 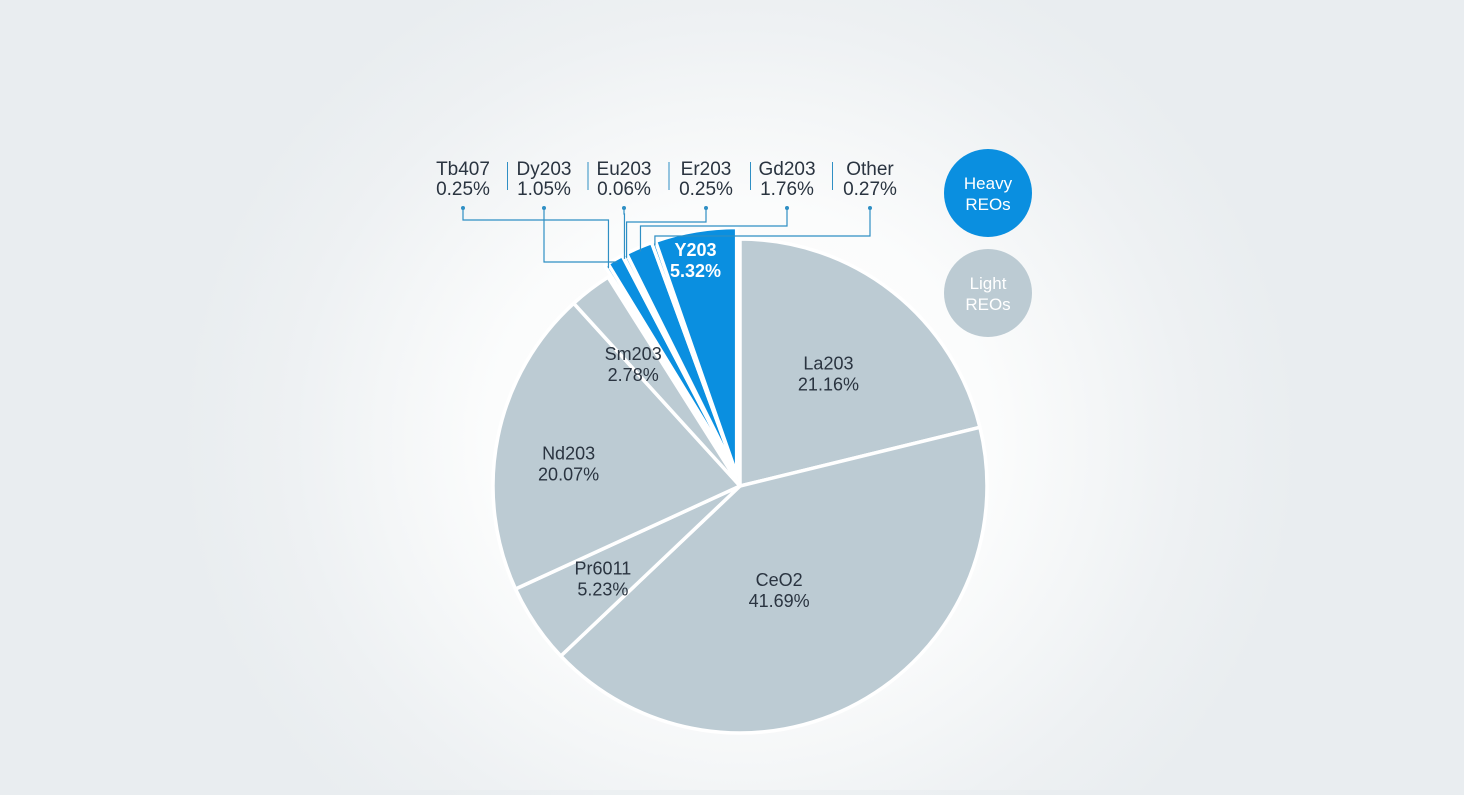 I want to click on leader-dot-er203, so click(x=706, y=208).